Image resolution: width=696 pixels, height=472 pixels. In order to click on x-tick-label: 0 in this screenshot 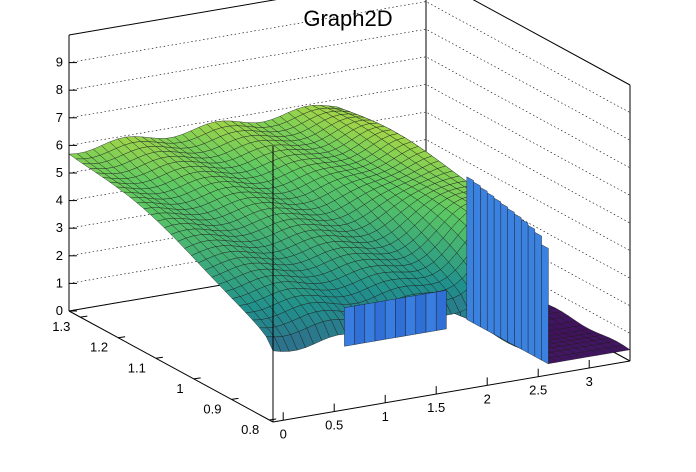, I will do `click(283, 433)`.